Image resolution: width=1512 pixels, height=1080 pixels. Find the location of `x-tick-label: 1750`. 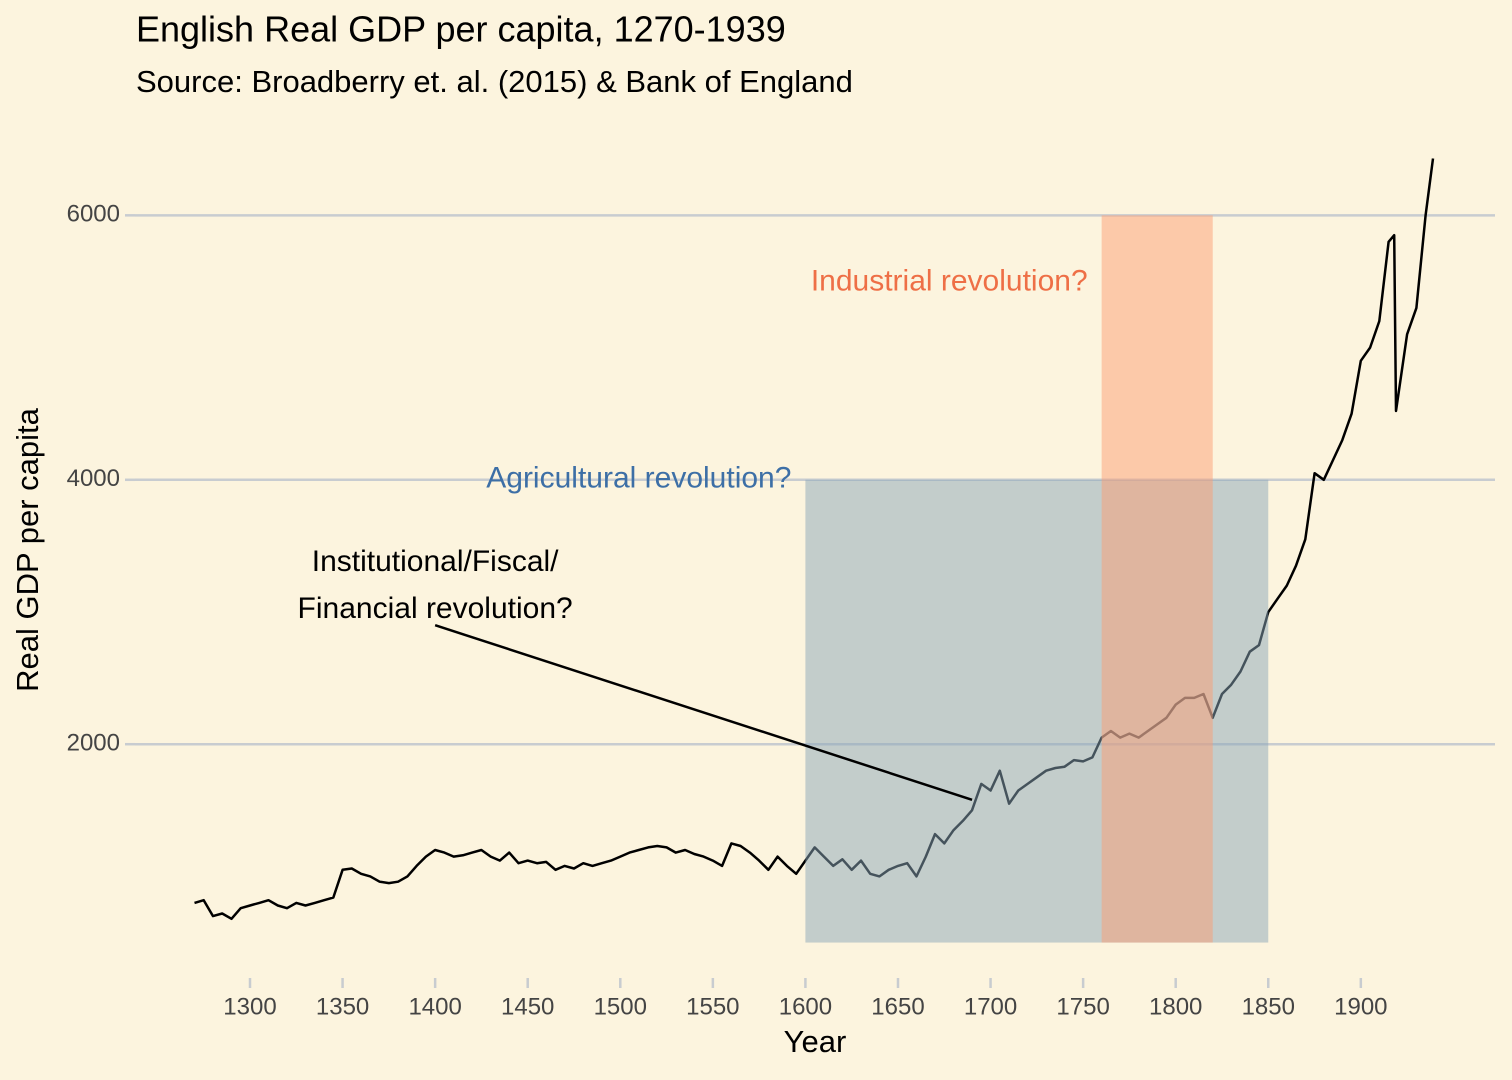

x-tick-label: 1750 is located at coordinates (1082, 1006).